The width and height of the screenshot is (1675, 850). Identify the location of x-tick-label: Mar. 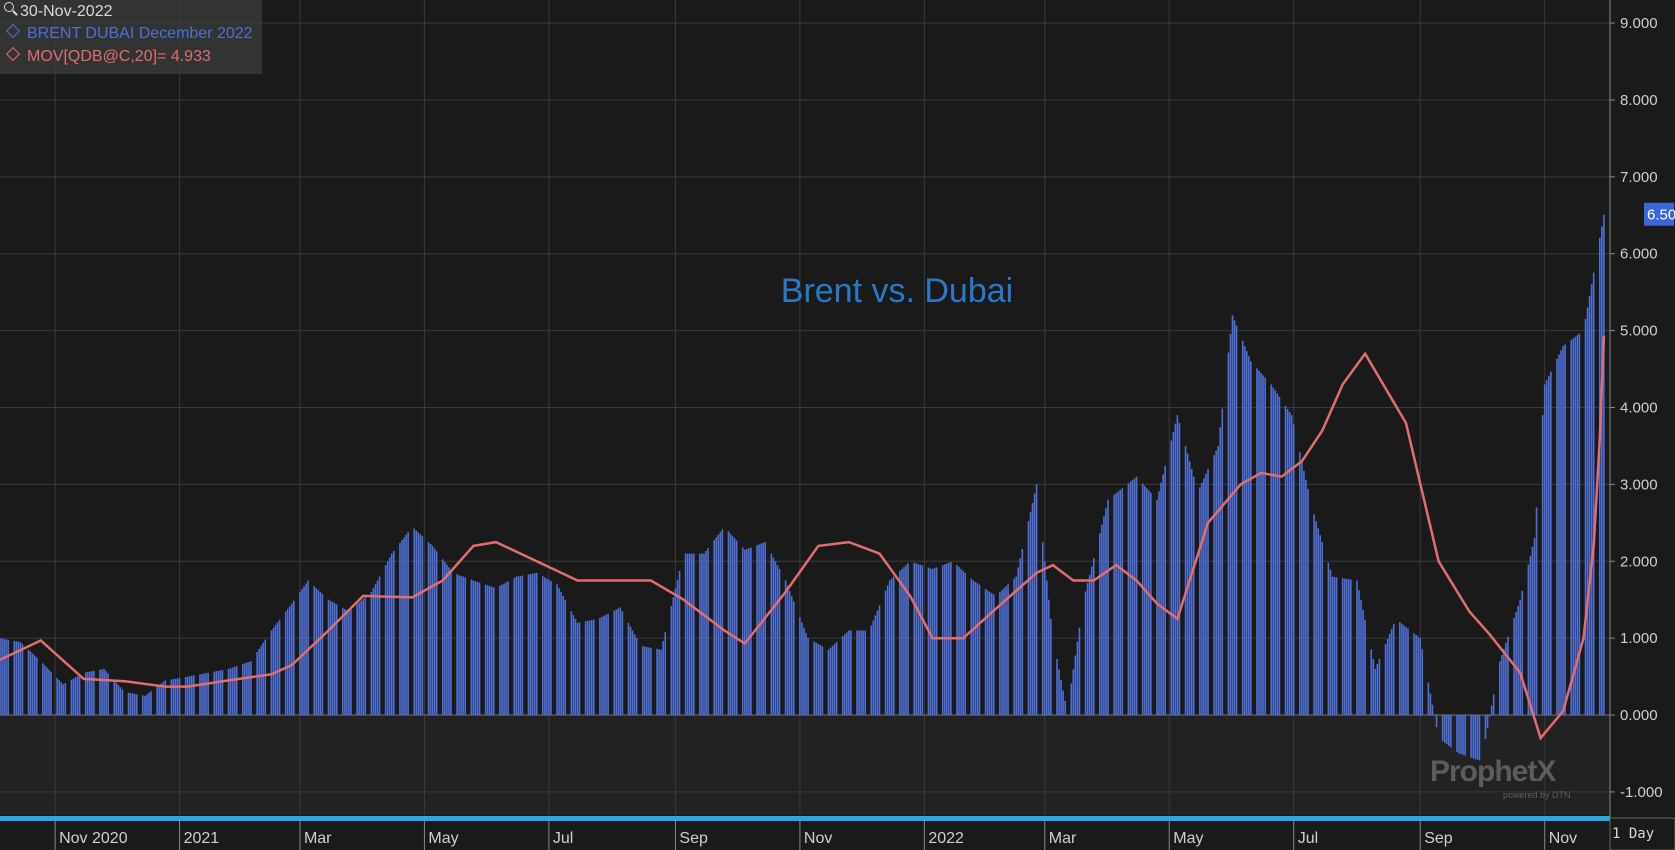
(1063, 838).